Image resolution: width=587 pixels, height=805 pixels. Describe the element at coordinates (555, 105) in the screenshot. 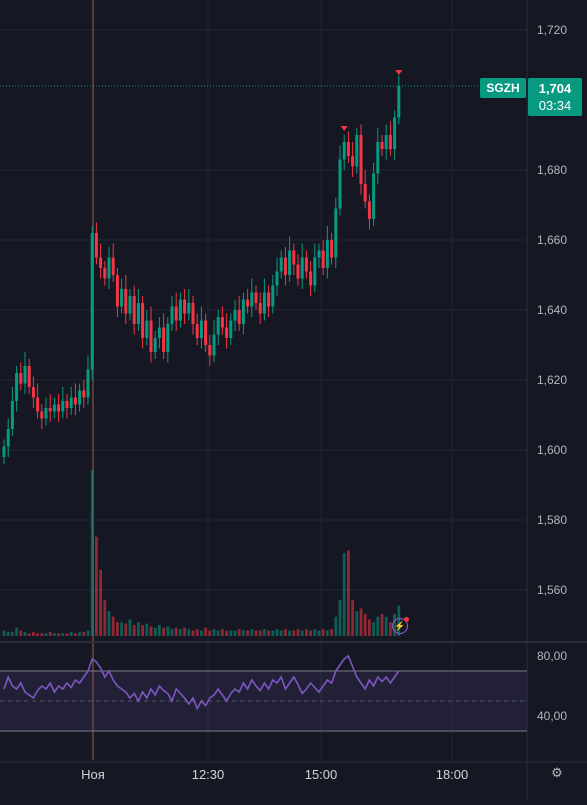

I see `bar-countdown: 03:34` at that location.